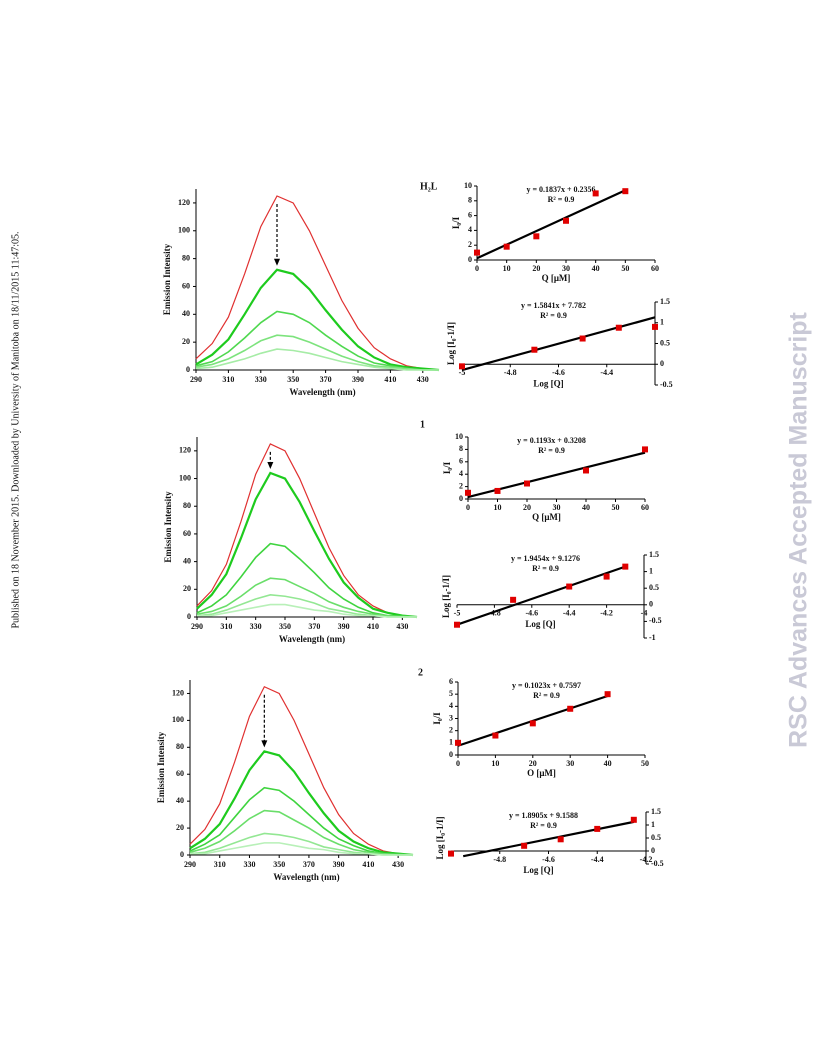 This screenshot has width=816, height=1056. Describe the element at coordinates (655, 268) in the screenshot. I see `x-tick-label: 60` at that location.